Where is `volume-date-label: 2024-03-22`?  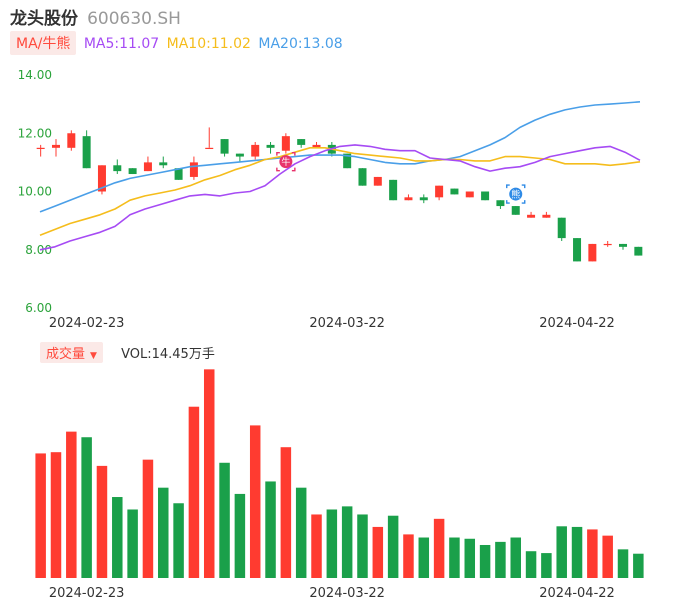 volume-date-label: 2024-03-22 is located at coordinates (347, 593).